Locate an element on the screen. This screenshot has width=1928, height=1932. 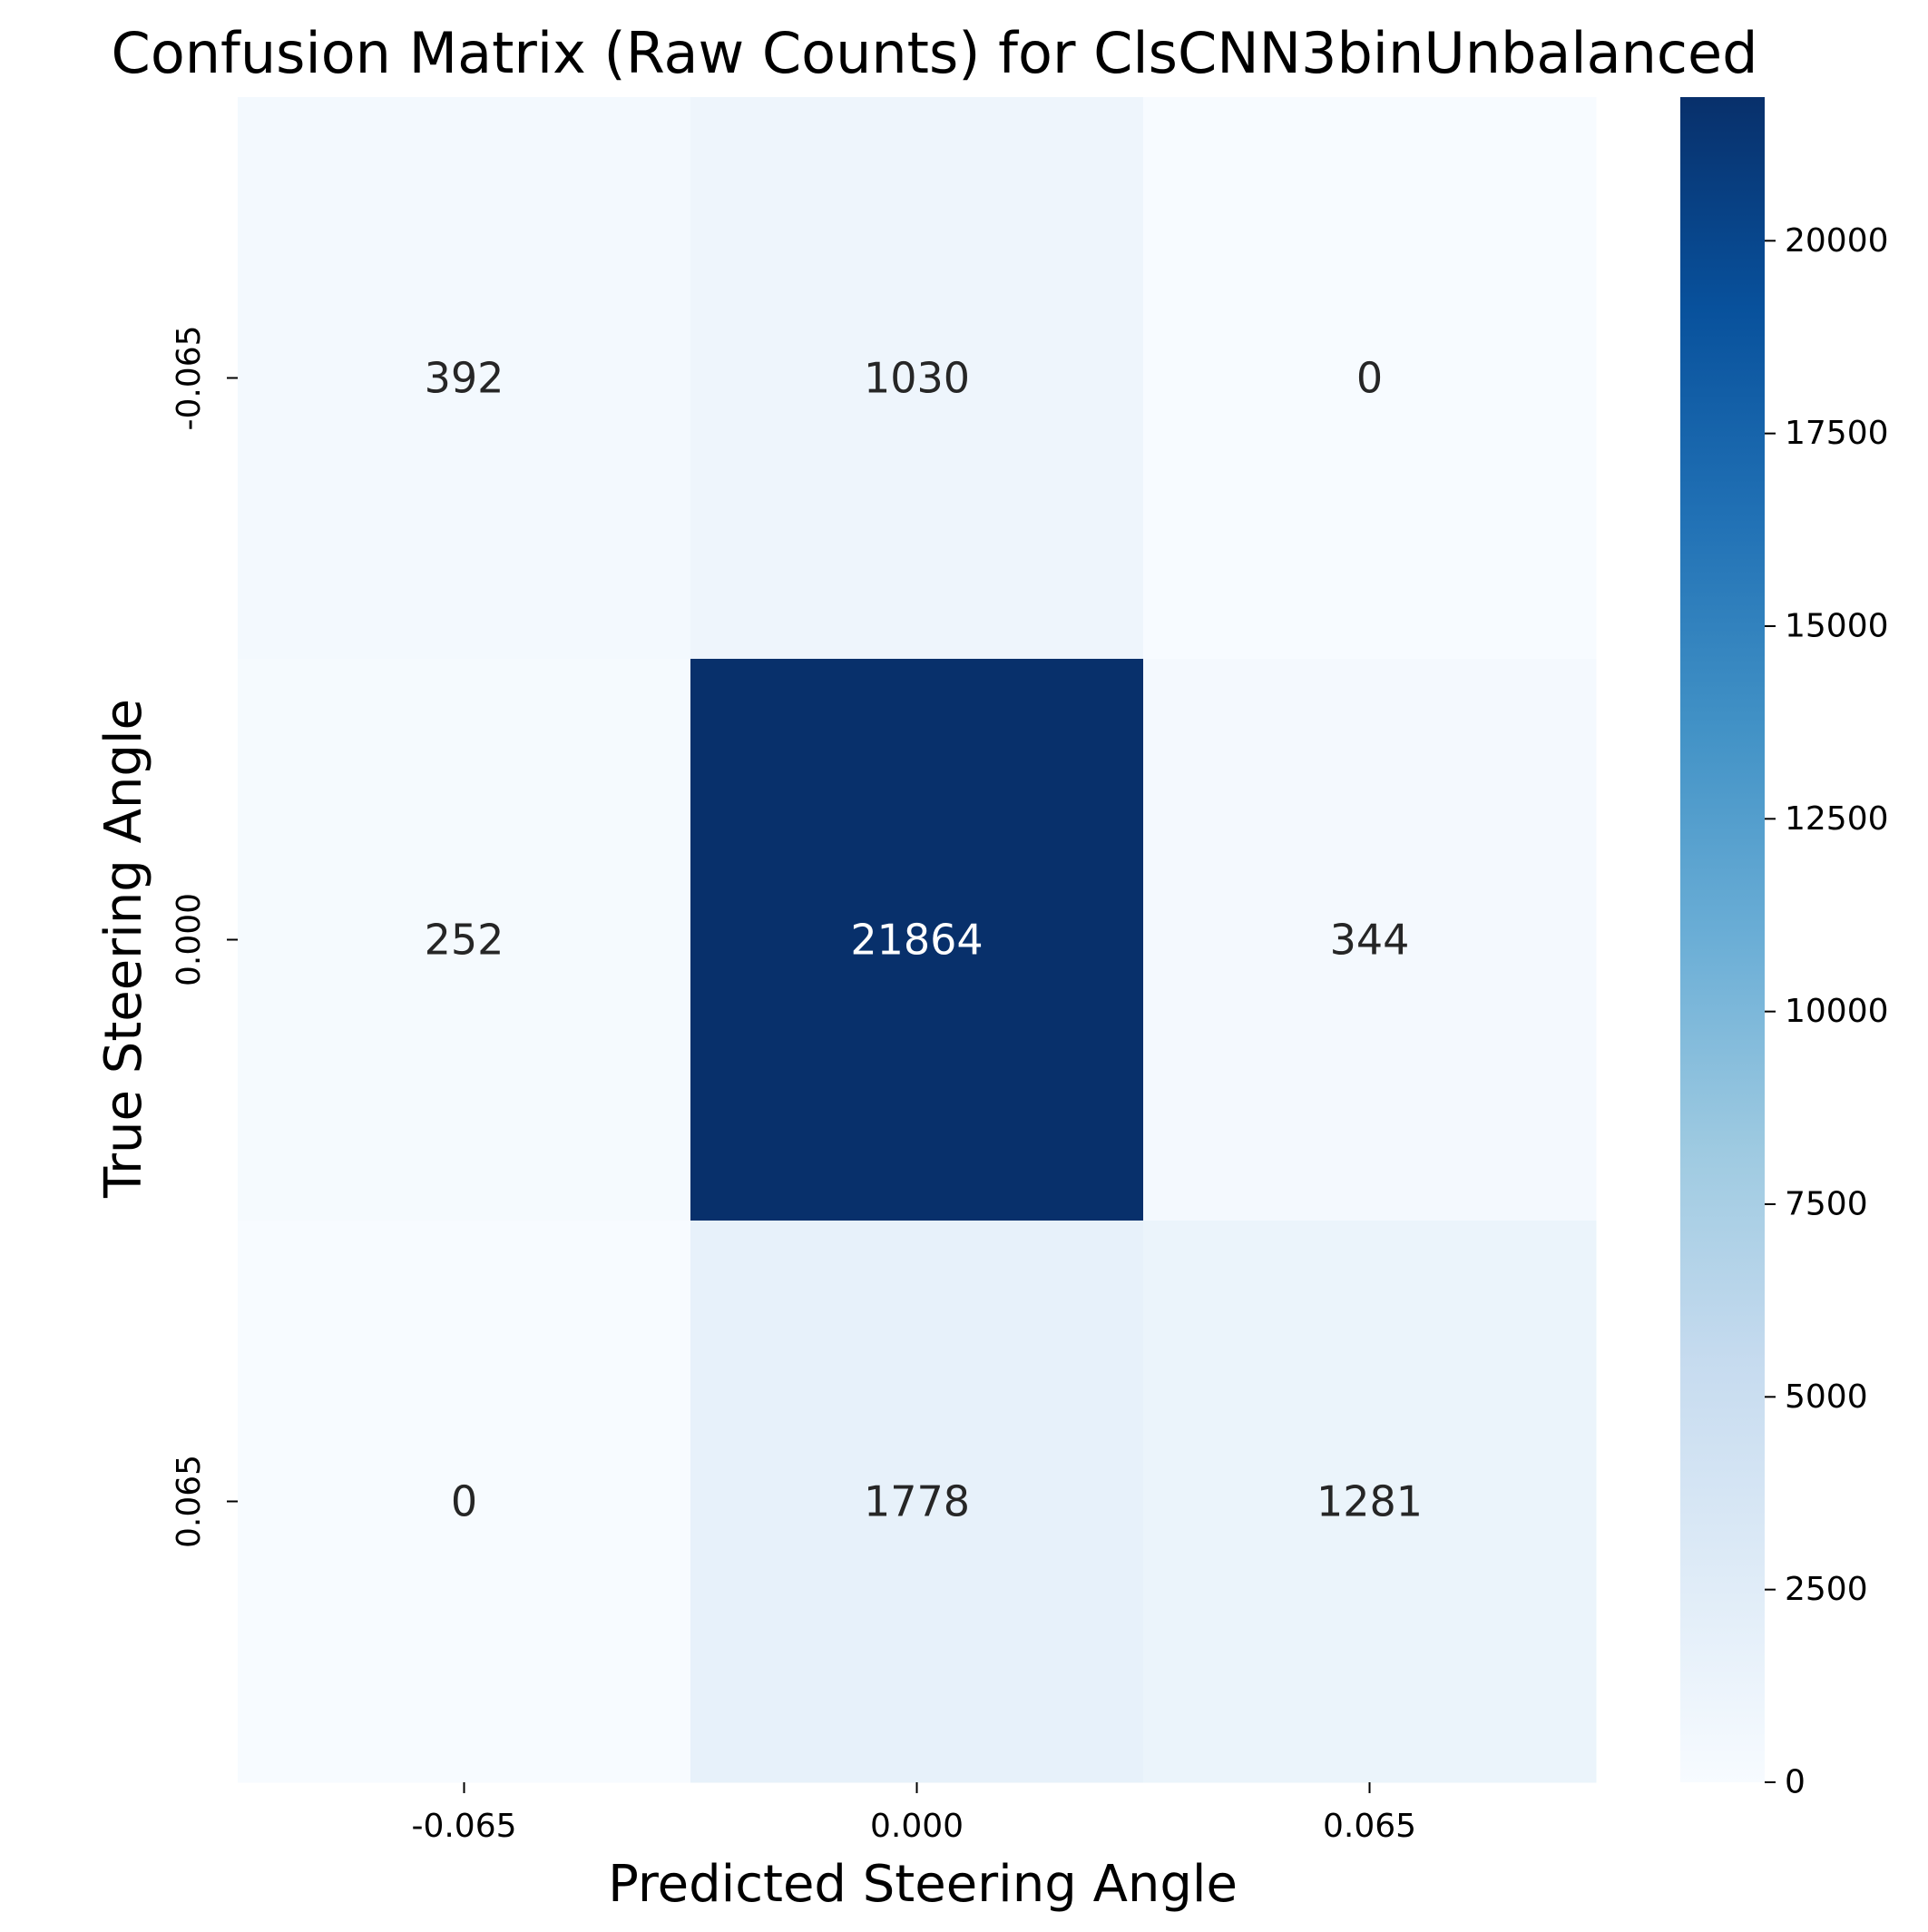
cell-value-label: 344 is located at coordinates (1370, 940).